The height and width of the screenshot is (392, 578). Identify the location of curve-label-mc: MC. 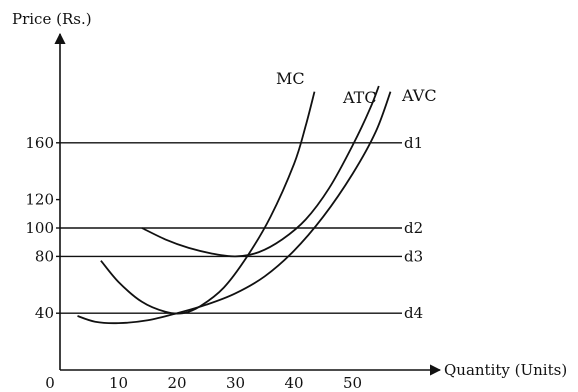
(290, 78).